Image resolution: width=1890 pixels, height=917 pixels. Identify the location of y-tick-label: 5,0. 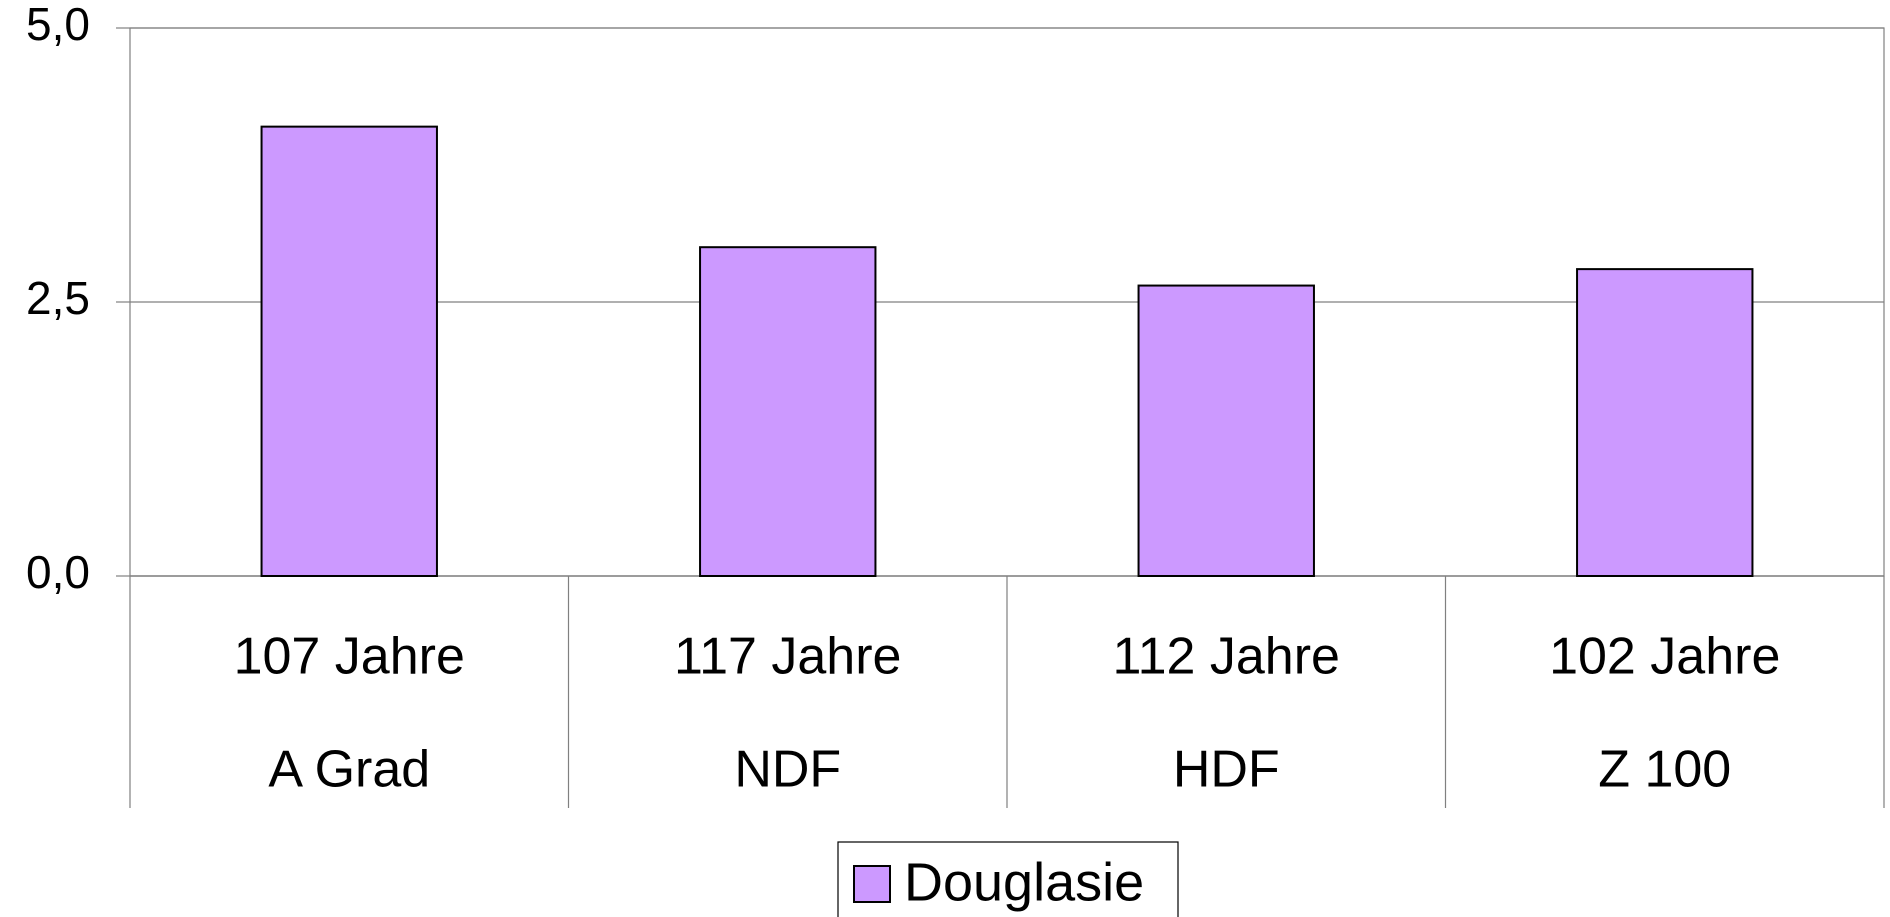
(58, 25).